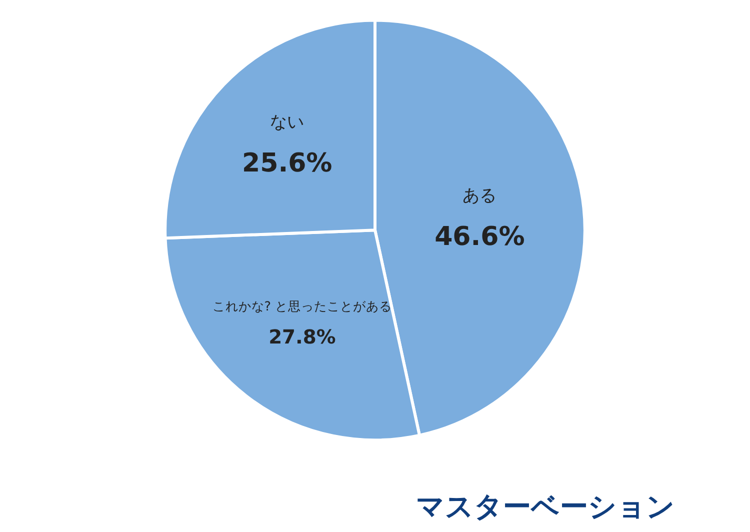  What do you see at coordinates (545, 507) in the screenshot?
I see `text: マスターベーション` at bounding box center [545, 507].